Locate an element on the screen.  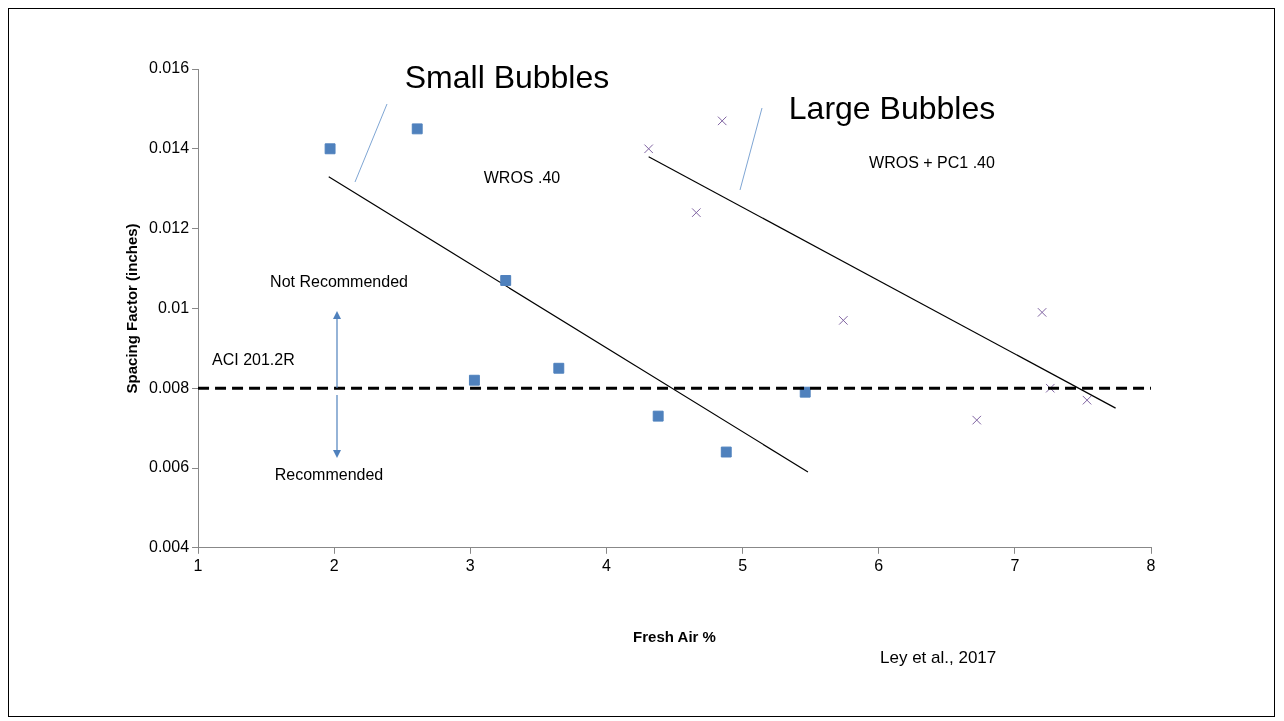
y-tick-label: 0.016 is located at coordinates (169, 68).